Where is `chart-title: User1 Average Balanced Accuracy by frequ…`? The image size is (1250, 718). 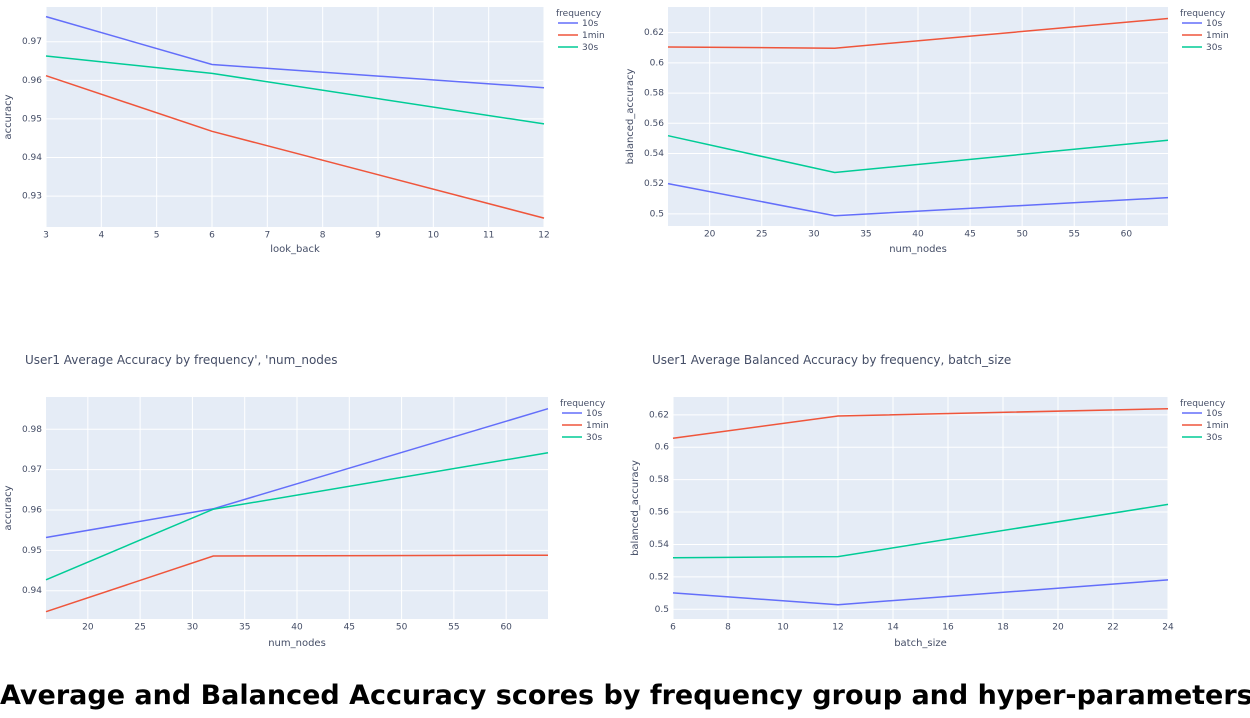 chart-title: User1 Average Balanced Accuracy by frequ… is located at coordinates (831, 360).